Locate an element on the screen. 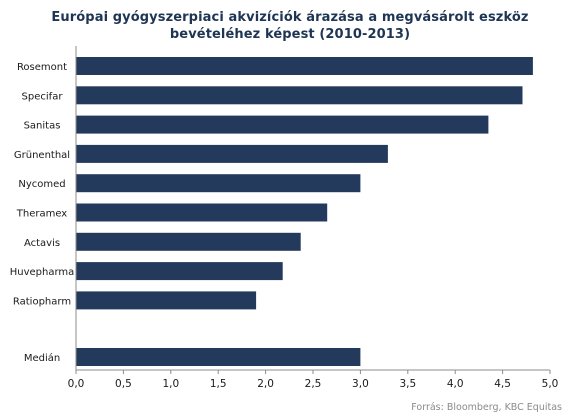 The image size is (578, 418). bar-actavis is located at coordinates (188, 241).